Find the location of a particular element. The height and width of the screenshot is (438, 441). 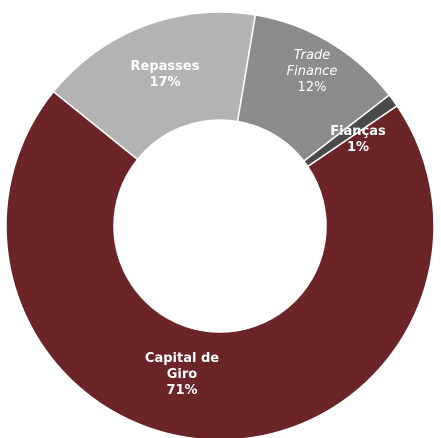

slice-label: Repasses 17% is located at coordinates (165, 75).